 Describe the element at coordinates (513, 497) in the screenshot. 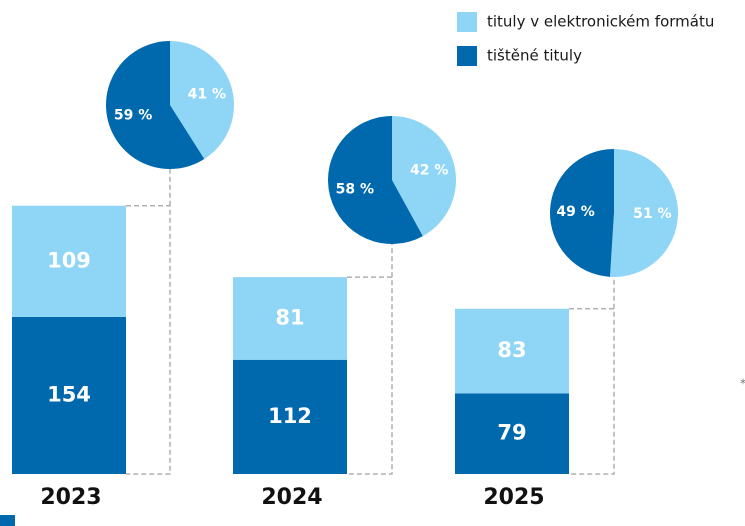

I see `year-label: 2025` at that location.